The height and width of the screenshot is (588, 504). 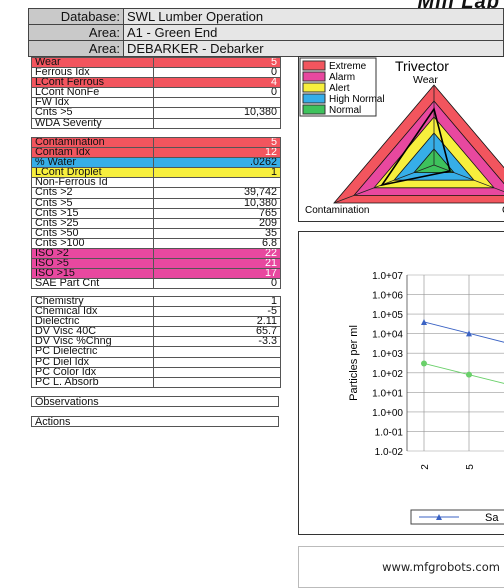 I want to click on data-row: DV Visc 40C 65.7, so click(x=156, y=332).